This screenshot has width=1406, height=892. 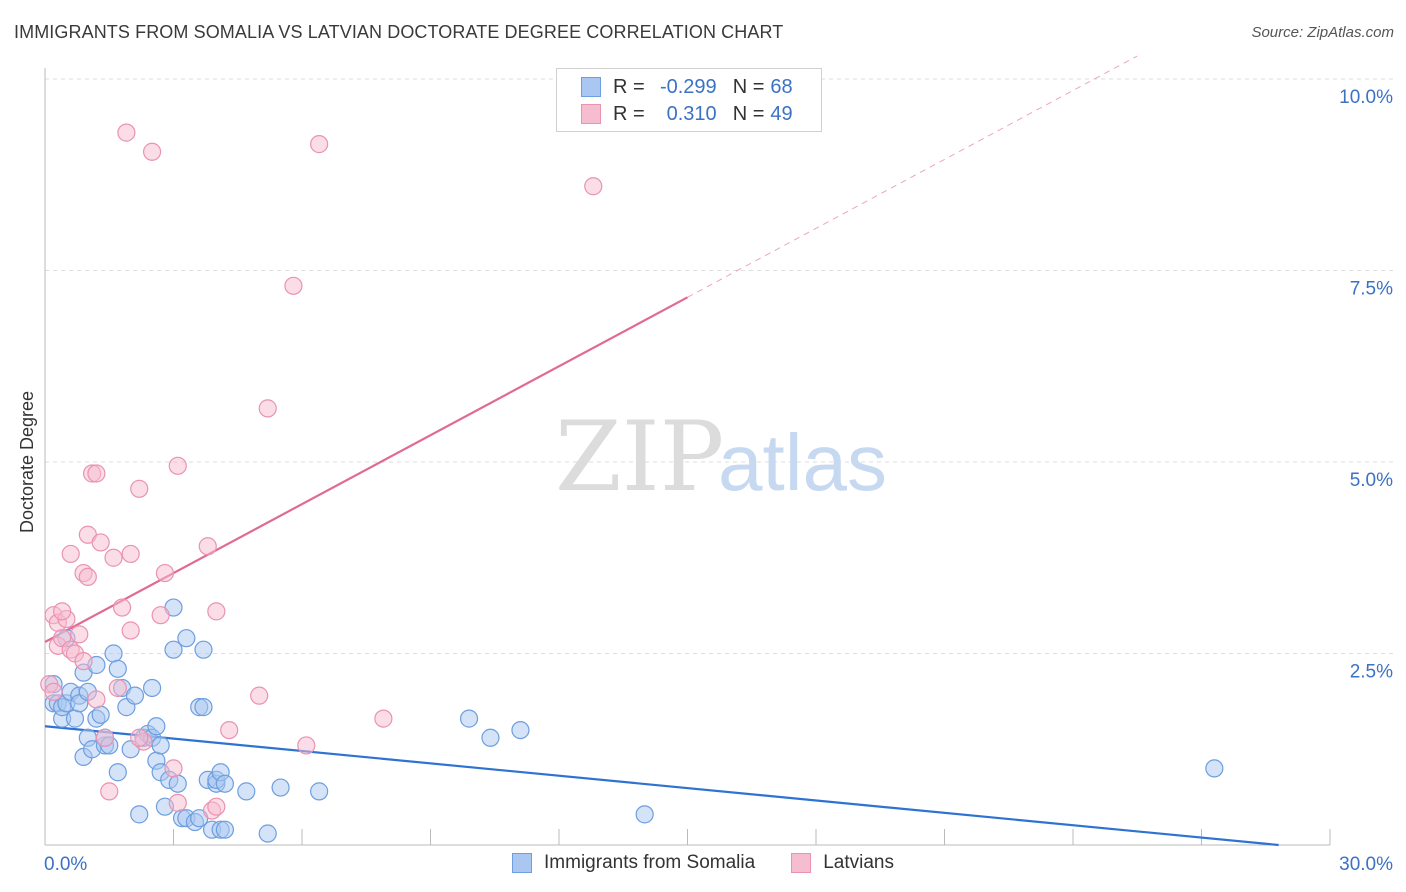 What do you see at coordinates (858, 862) in the screenshot?
I see `latvians-legend-label: Latvians` at bounding box center [858, 862].